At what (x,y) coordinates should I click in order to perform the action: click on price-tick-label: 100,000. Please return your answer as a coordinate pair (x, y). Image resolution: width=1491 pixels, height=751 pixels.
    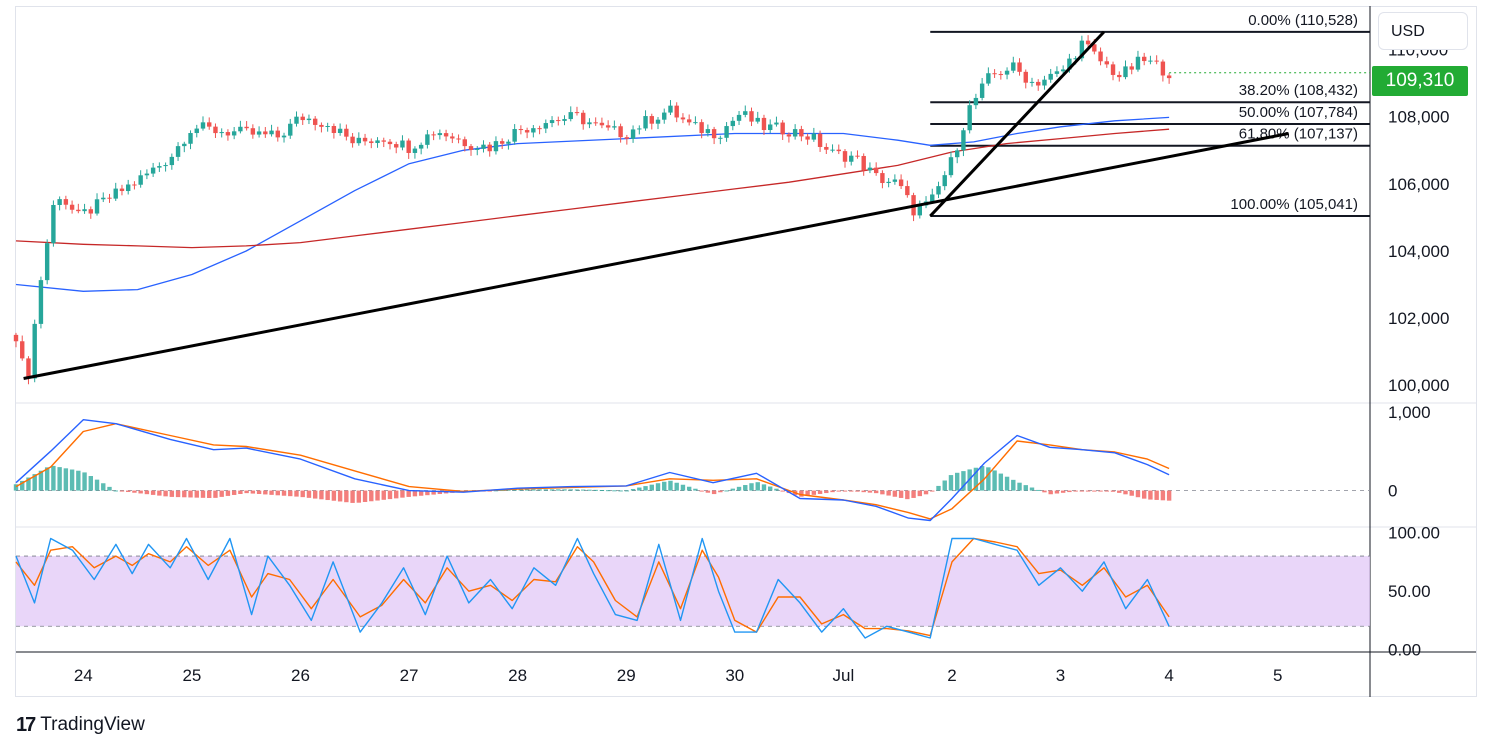
    Looking at the image, I should click on (1418, 385).